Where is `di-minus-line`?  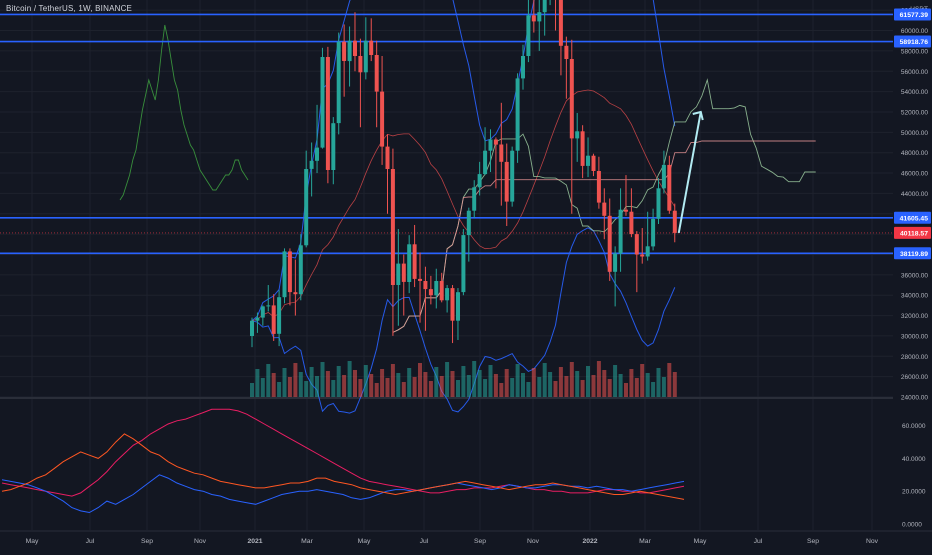
di-minus-line is located at coordinates (343, 466).